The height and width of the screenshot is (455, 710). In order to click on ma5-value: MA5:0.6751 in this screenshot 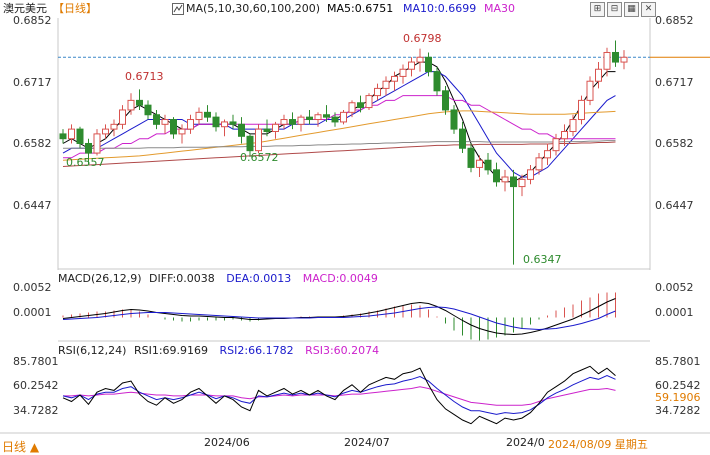, I will do `click(360, 8)`.